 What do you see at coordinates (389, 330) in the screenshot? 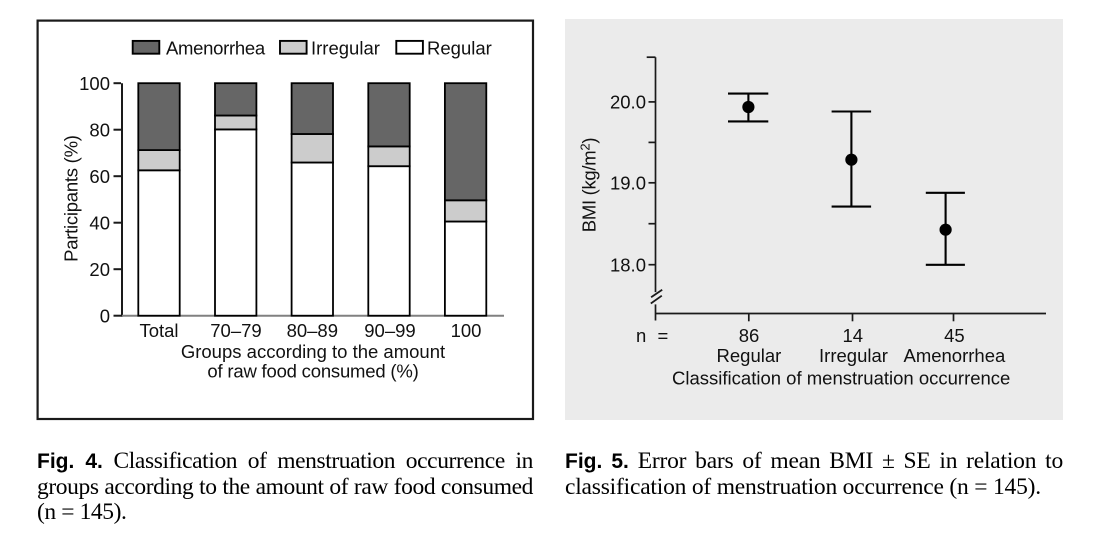
I see `svg-text: 90–99` at bounding box center [389, 330].